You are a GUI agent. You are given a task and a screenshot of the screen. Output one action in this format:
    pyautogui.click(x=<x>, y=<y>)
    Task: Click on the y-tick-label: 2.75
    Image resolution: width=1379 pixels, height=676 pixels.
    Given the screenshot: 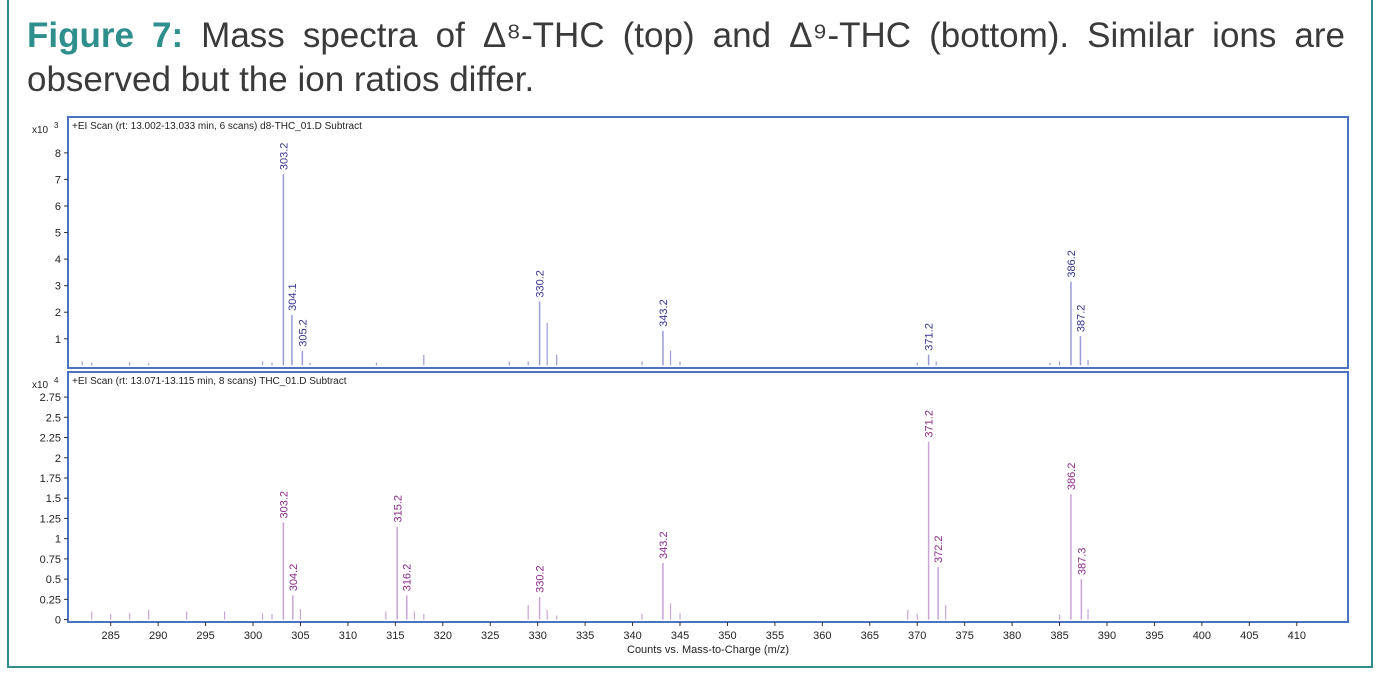 What is the action you would take?
    pyautogui.click(x=50, y=398)
    